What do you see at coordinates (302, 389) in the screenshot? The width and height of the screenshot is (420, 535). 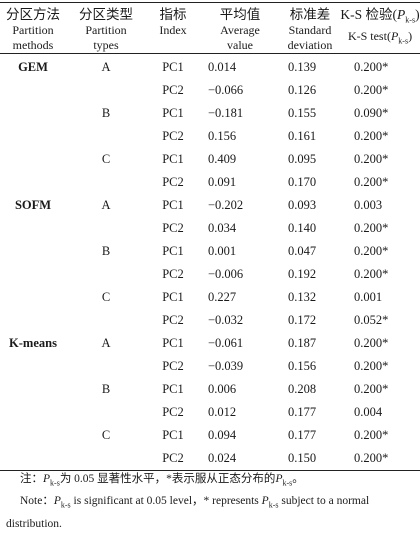 I see `cell-sd: 0.208` at bounding box center [302, 389].